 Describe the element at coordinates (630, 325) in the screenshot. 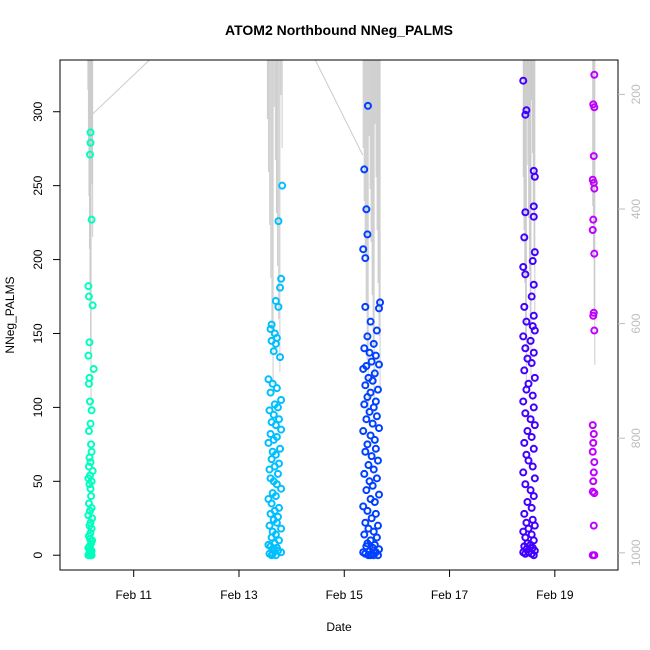

I see `right-axis: 200 400 600 800 1000` at that location.